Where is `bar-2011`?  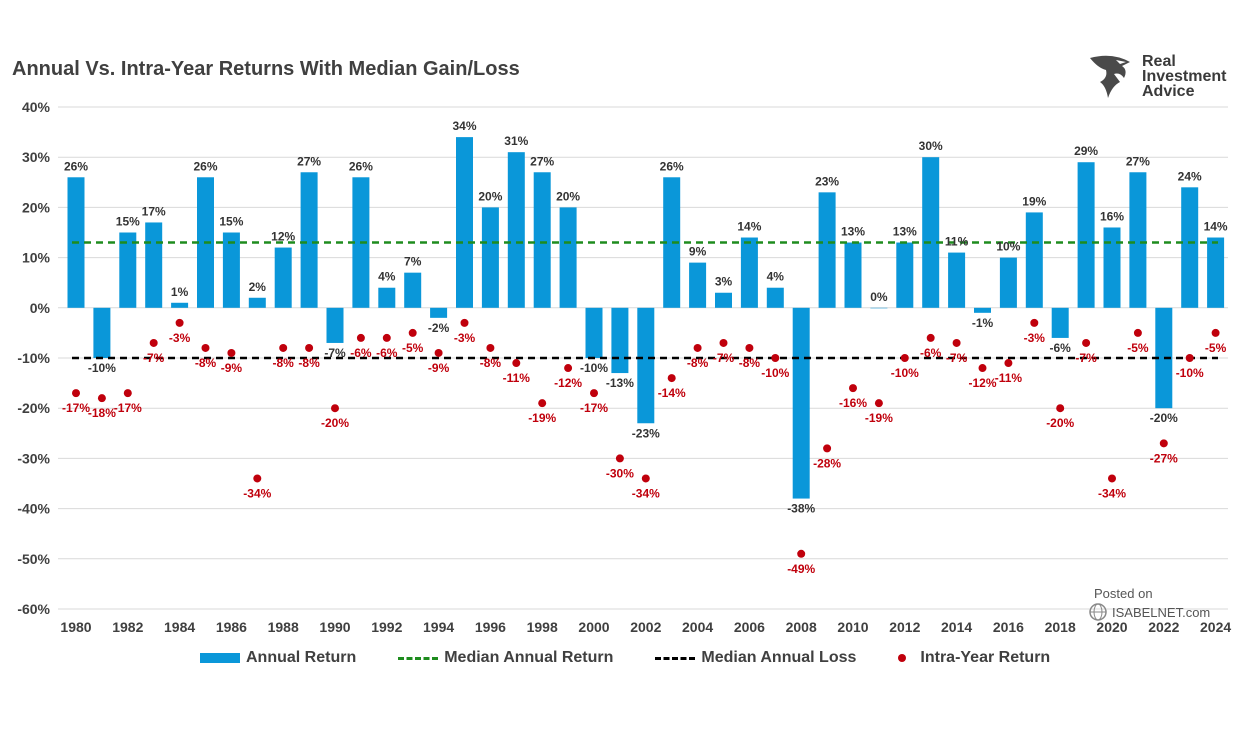
bar-2011 is located at coordinates (879, 308).